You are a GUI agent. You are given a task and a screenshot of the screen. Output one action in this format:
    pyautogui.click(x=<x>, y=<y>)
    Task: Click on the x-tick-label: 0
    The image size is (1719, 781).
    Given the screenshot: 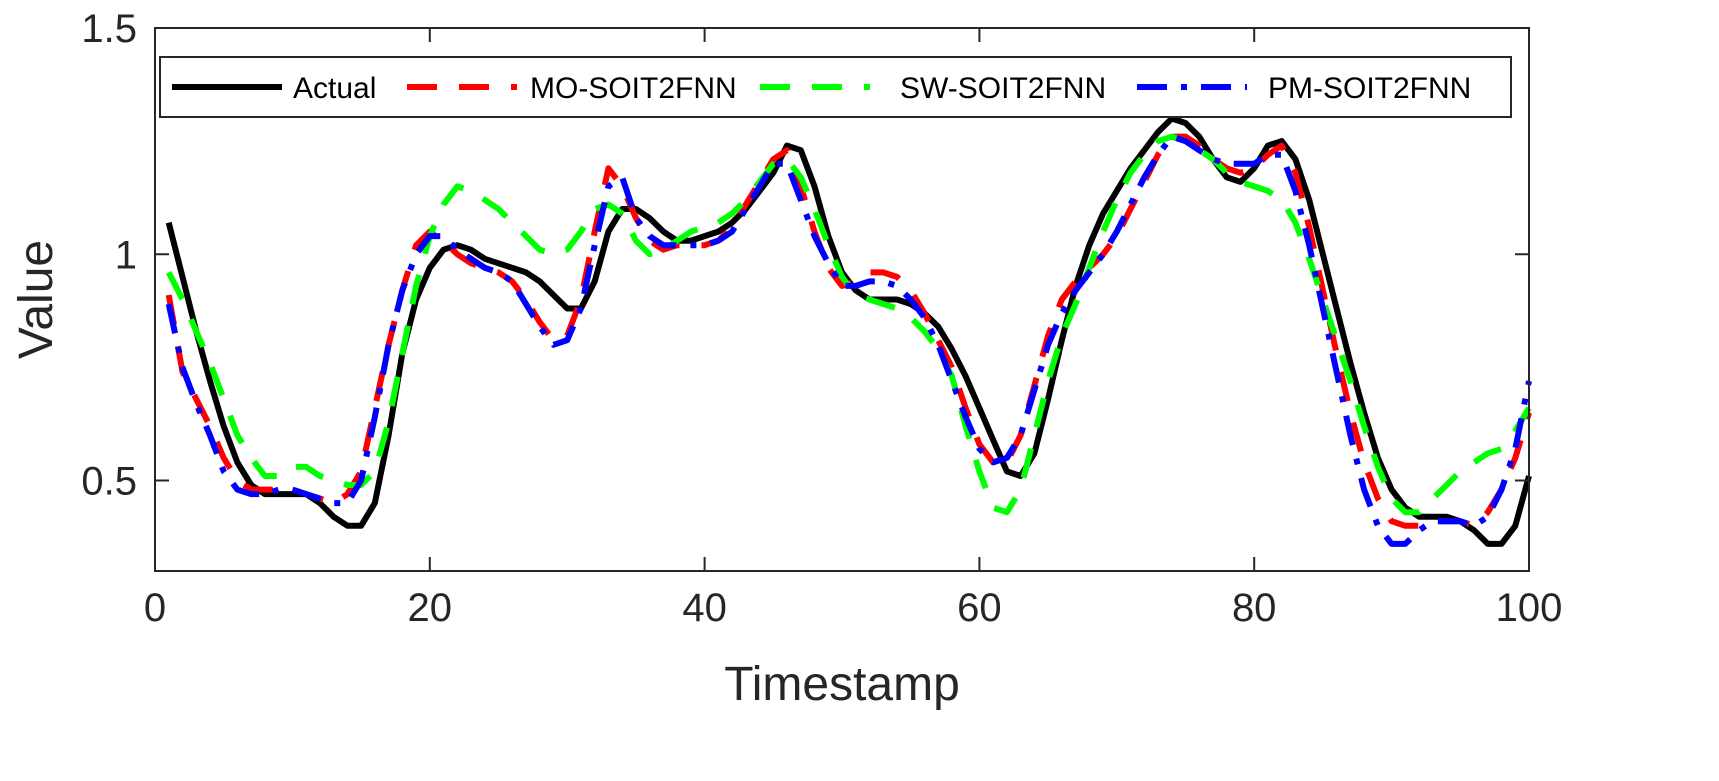 What is the action you would take?
    pyautogui.click(x=155, y=608)
    